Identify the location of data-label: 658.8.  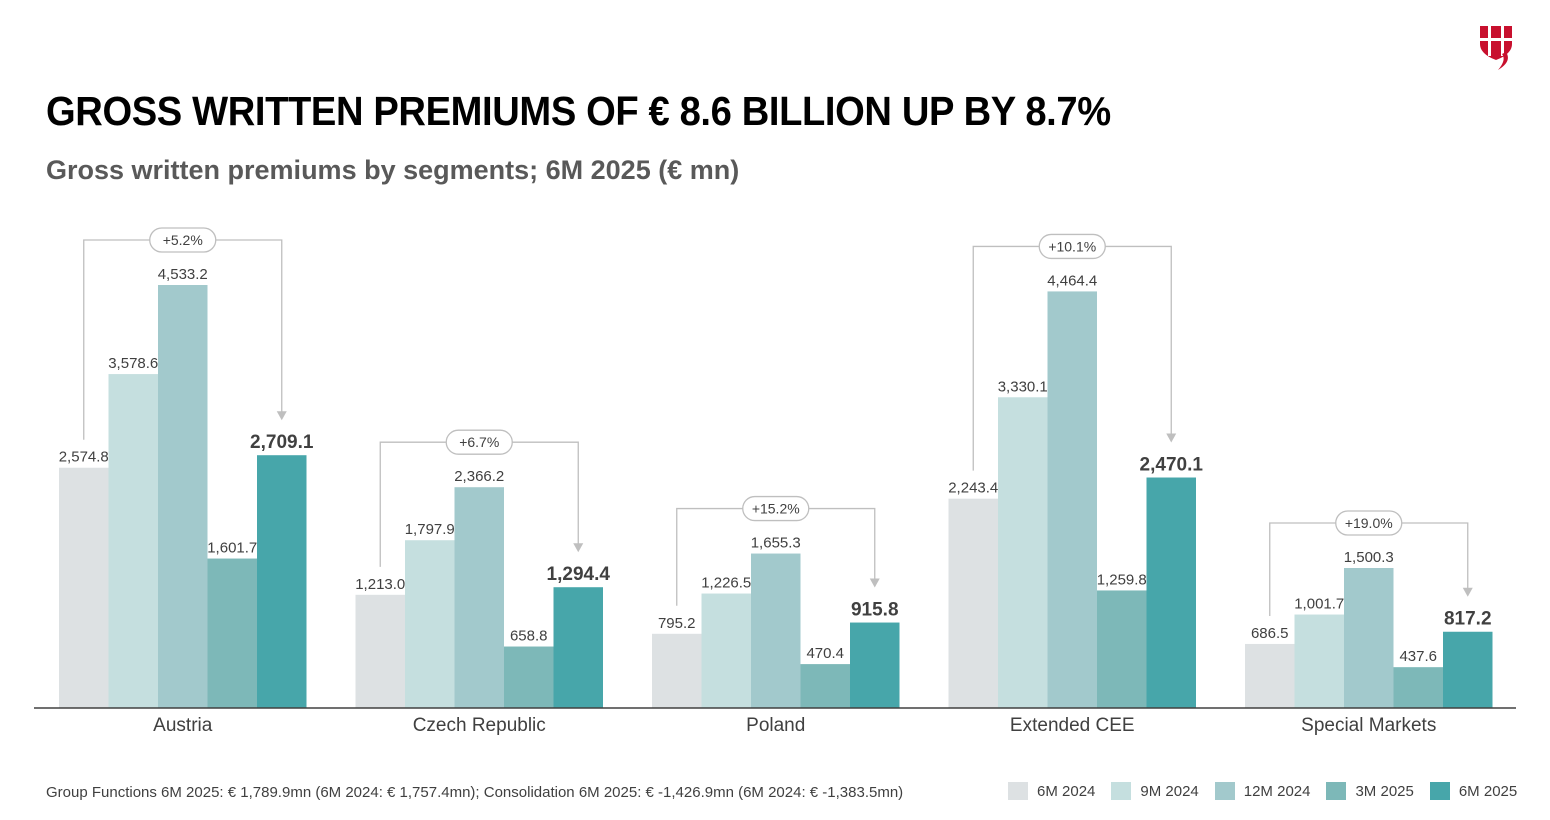
(529, 636).